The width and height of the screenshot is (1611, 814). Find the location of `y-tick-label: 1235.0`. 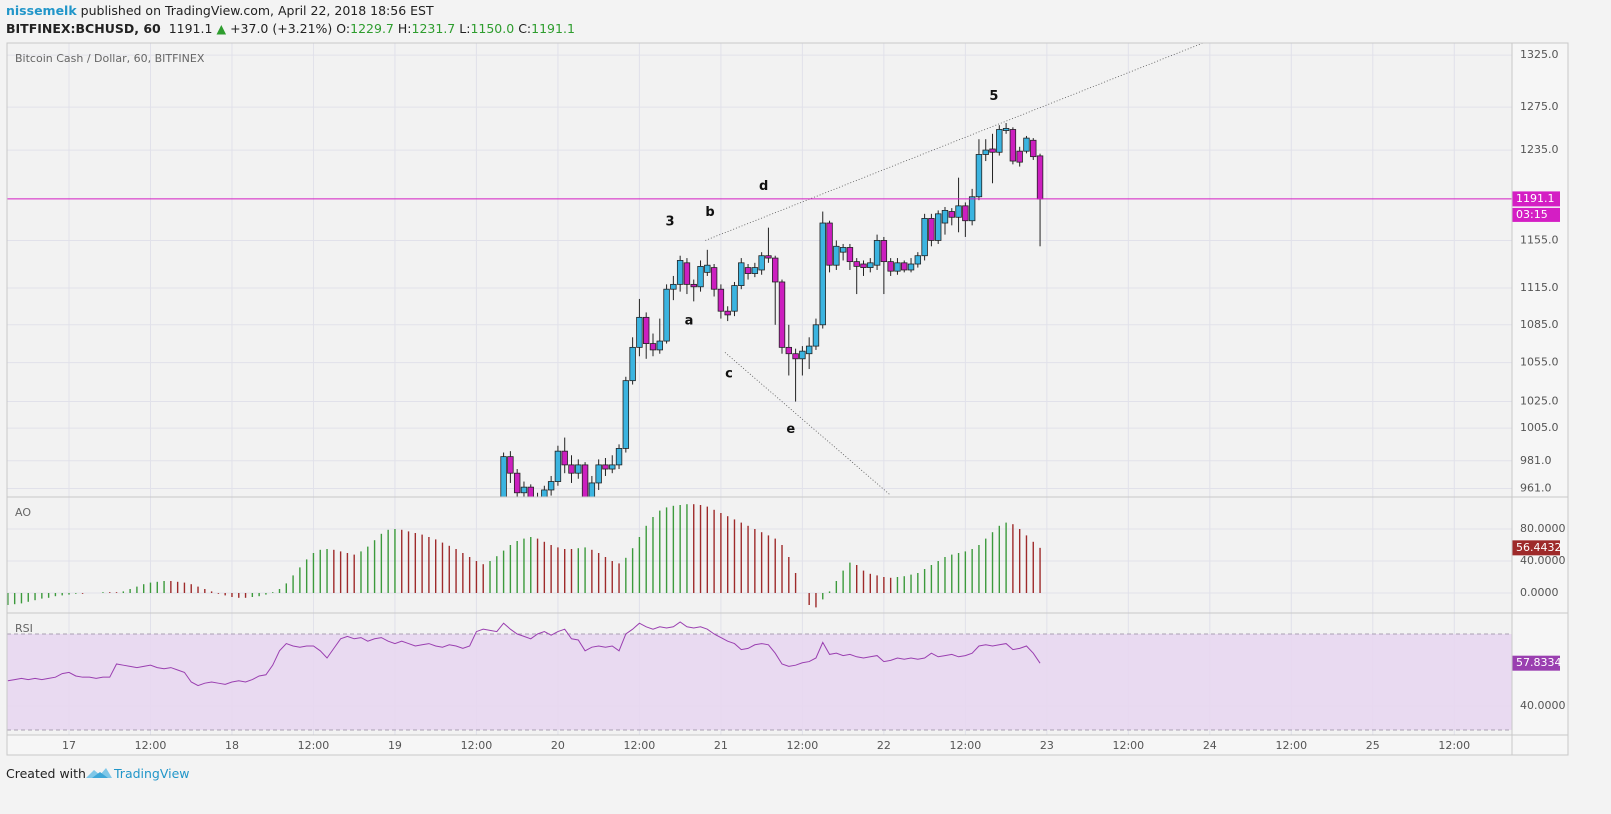

y-tick-label: 1235.0 is located at coordinates (1539, 149).